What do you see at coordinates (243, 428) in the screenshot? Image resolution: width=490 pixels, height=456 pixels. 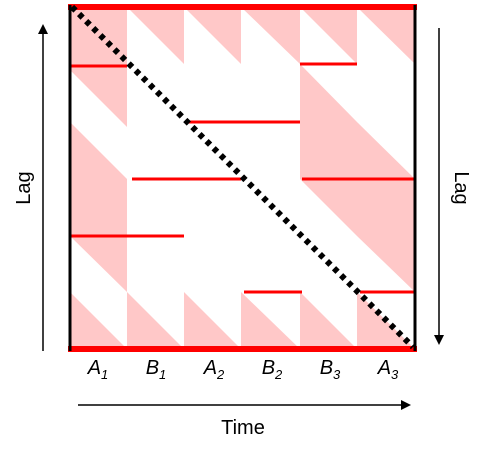 I see `time-axis-label: Time` at bounding box center [243, 428].